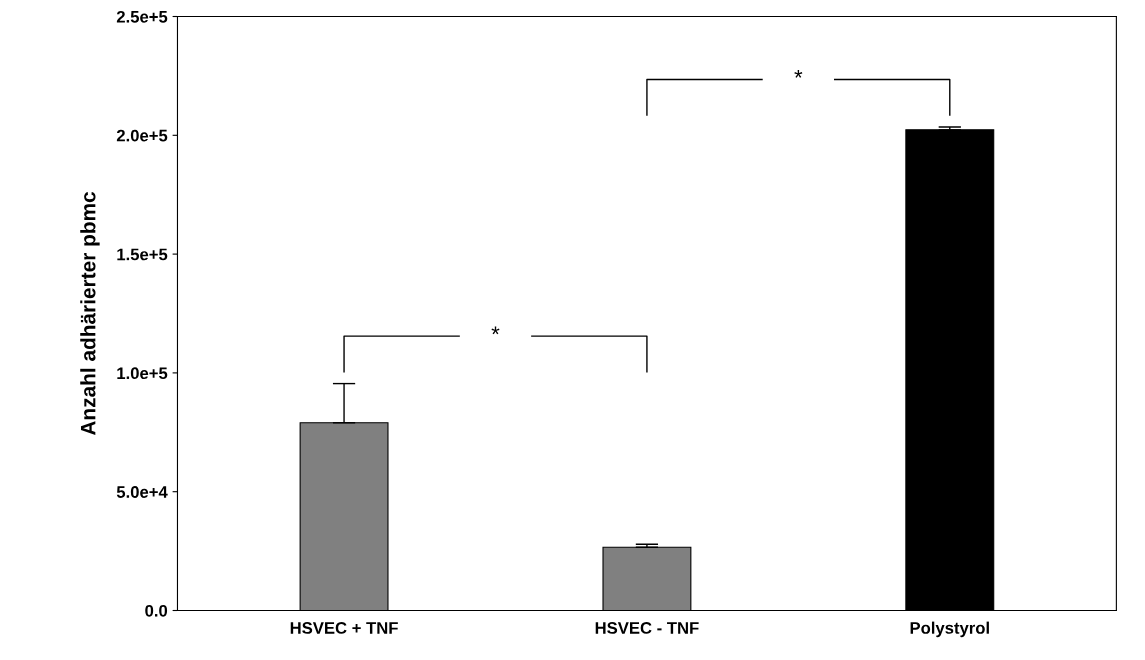 This screenshot has width=1145, height=660. Describe the element at coordinates (142, 16) in the screenshot. I see `y-tick-label: 2.5e+5` at that location.